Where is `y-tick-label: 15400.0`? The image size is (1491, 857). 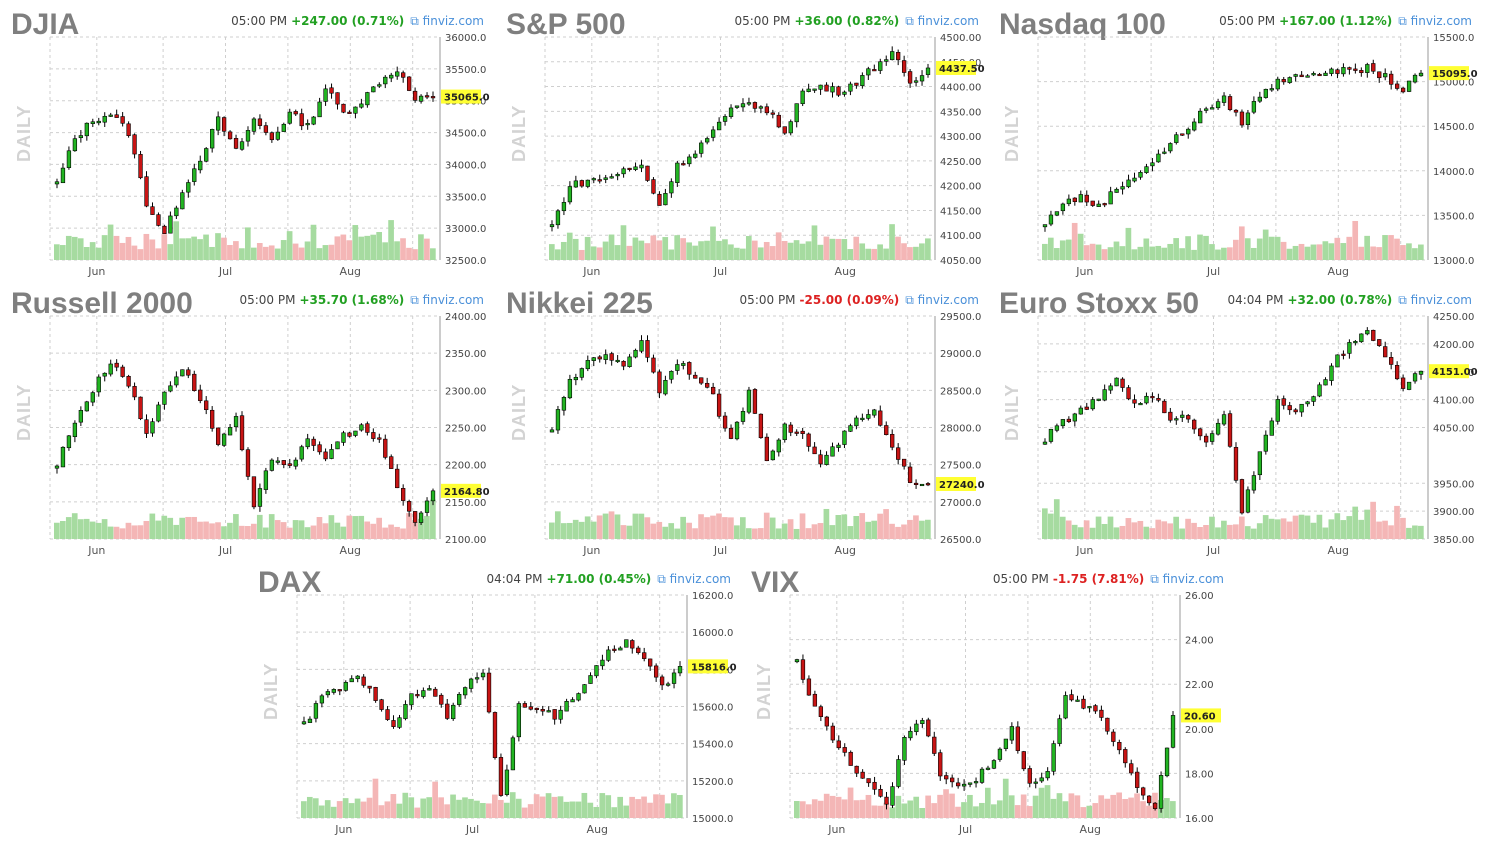 y-tick-label: 15400.0 is located at coordinates (712, 745).